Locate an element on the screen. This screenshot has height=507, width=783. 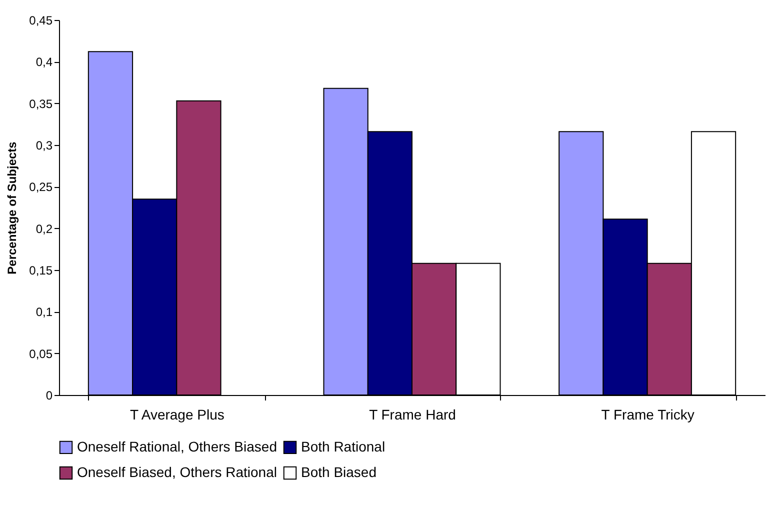
y-tick-label: 0,45 is located at coordinates (41, 21).